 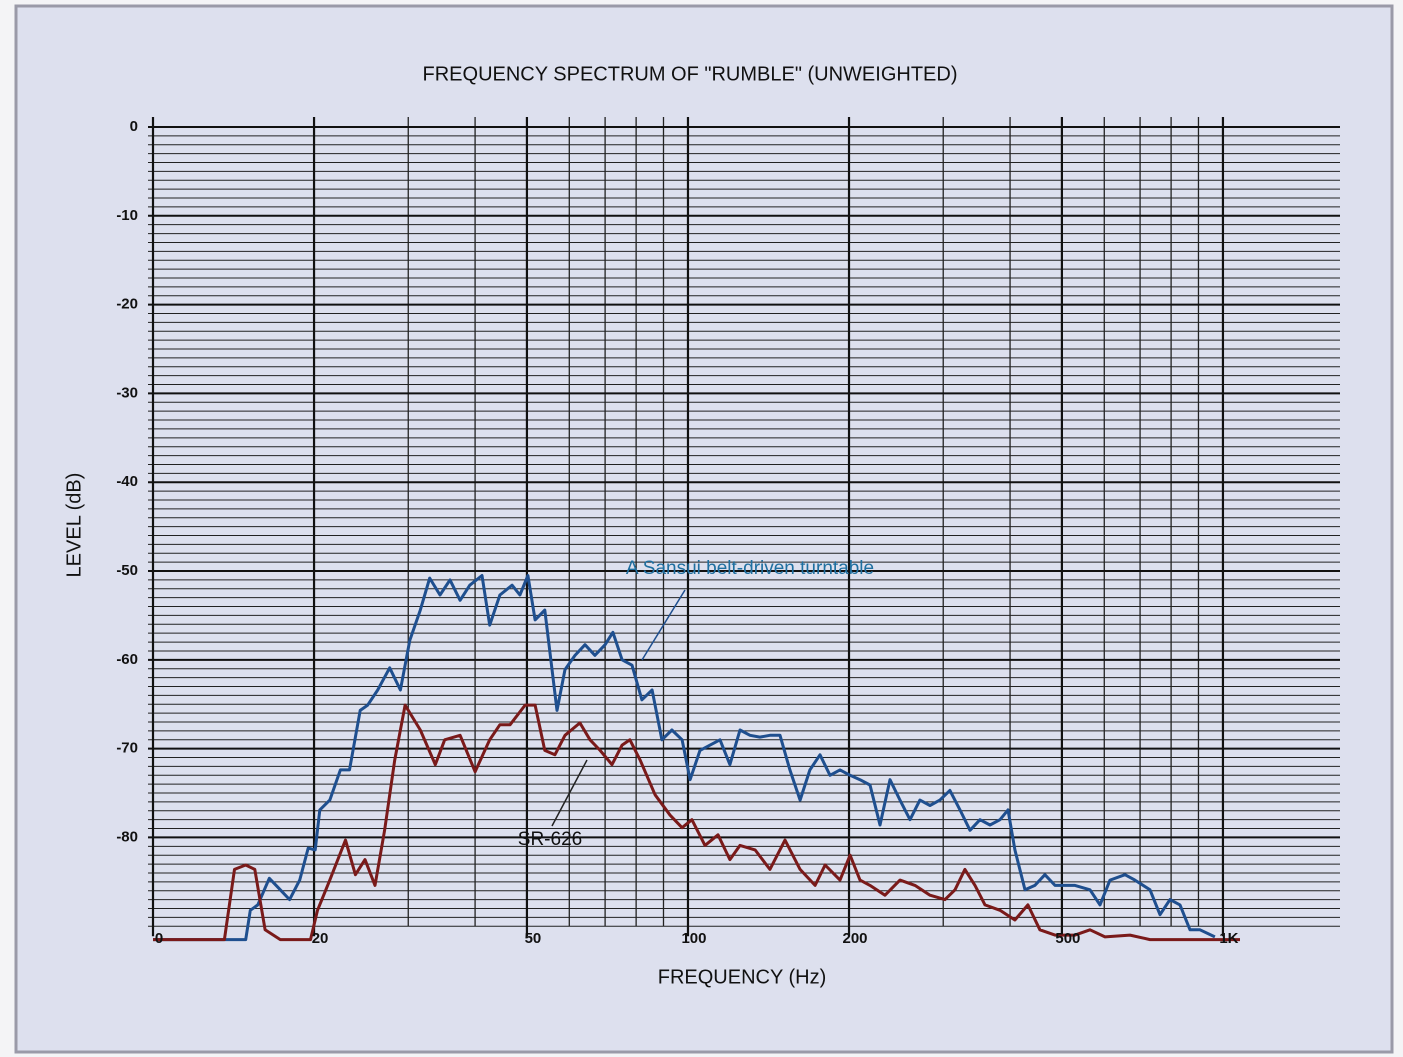 I want to click on y-axis-label: LEVEL (dB), so click(x=74, y=525).